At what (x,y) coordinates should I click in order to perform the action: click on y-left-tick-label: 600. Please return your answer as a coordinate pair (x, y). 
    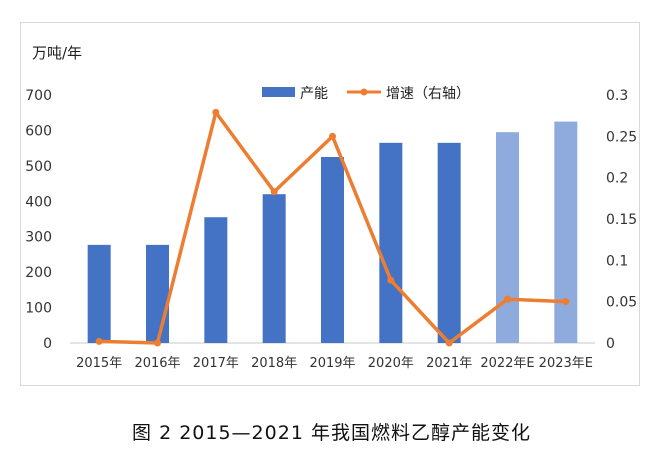
    Looking at the image, I should click on (38, 131).